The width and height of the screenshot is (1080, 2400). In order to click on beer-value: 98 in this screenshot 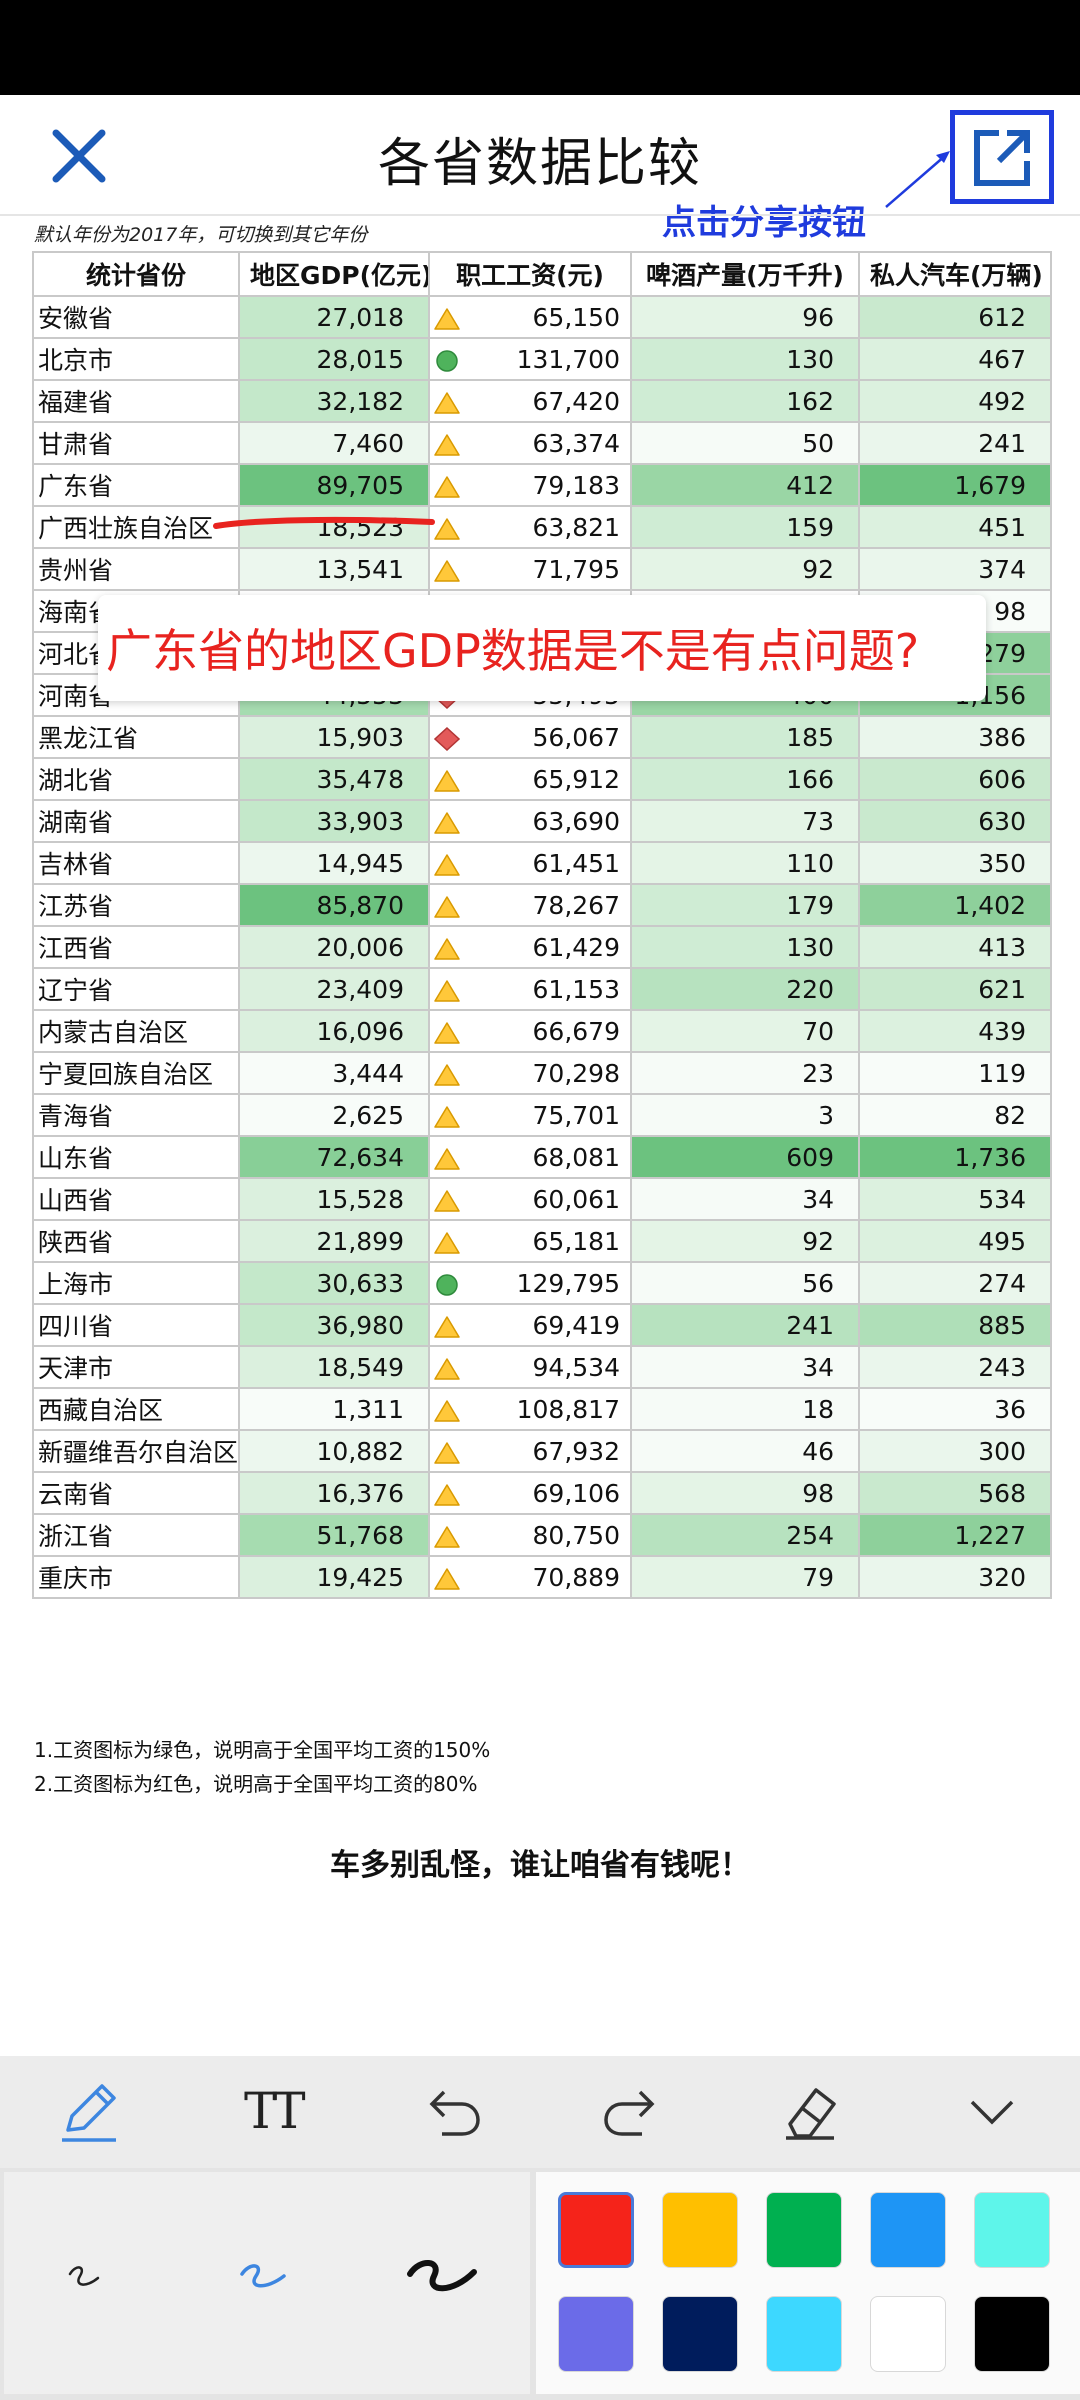, I will do `click(745, 1493)`.